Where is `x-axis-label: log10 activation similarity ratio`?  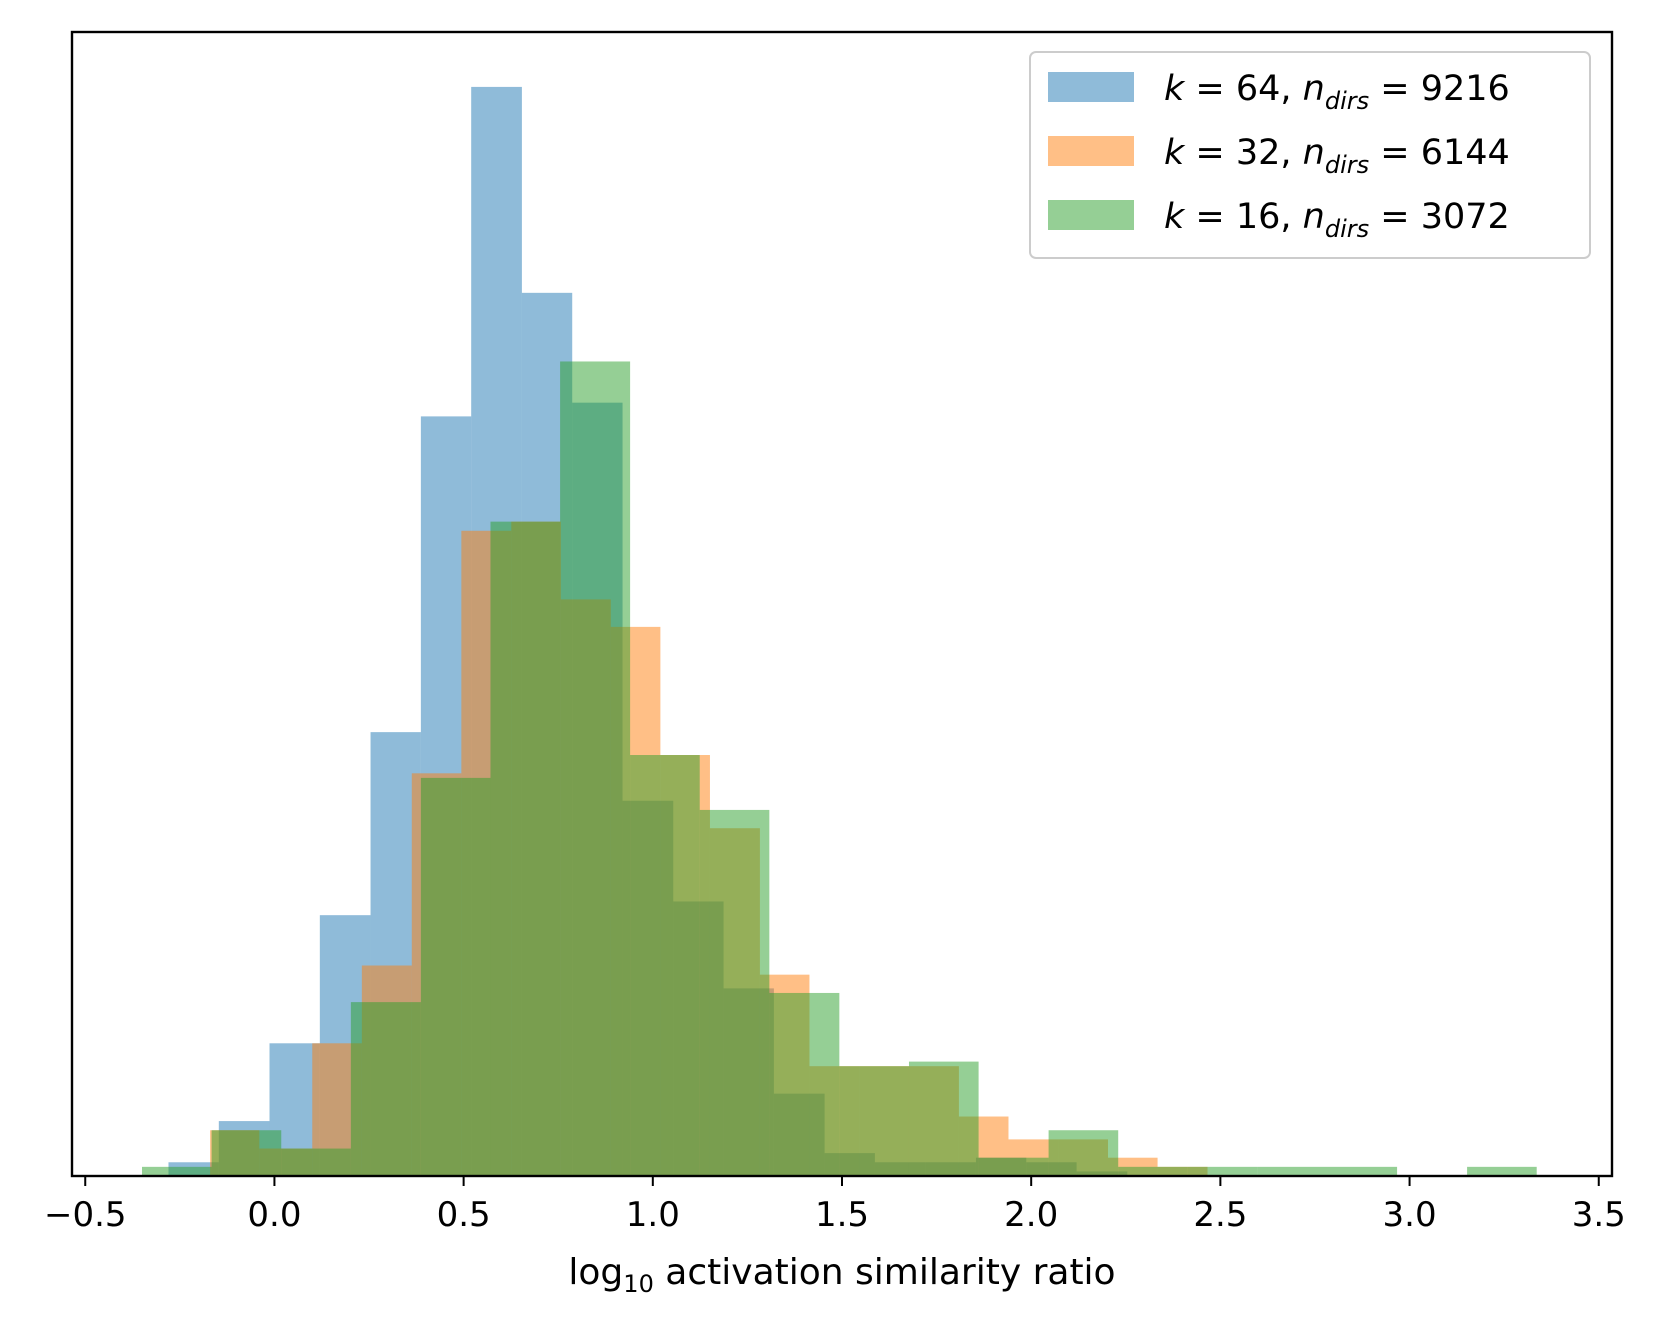 x-axis-label: log10 activation similarity ratio is located at coordinates (841, 1275).